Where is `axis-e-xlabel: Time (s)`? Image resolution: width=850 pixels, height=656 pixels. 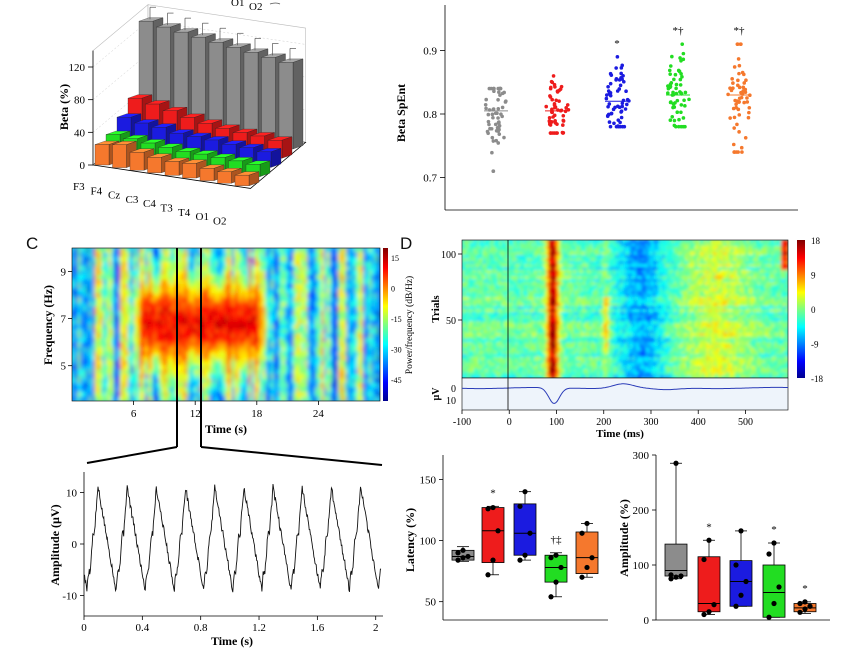
axis-e-xlabel: Time (s) is located at coordinates (232, 641).